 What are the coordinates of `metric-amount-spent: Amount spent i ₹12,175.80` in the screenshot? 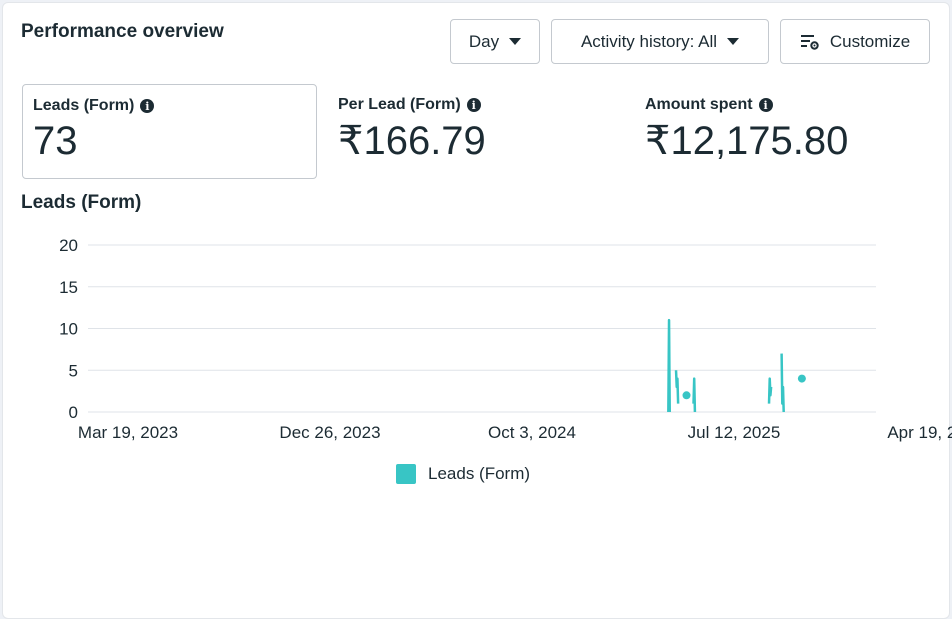 It's located at (782, 131).